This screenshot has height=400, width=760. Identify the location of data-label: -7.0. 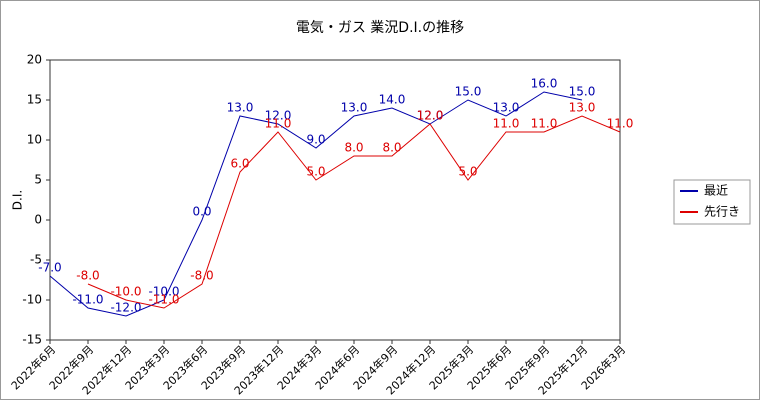
(49, 268).